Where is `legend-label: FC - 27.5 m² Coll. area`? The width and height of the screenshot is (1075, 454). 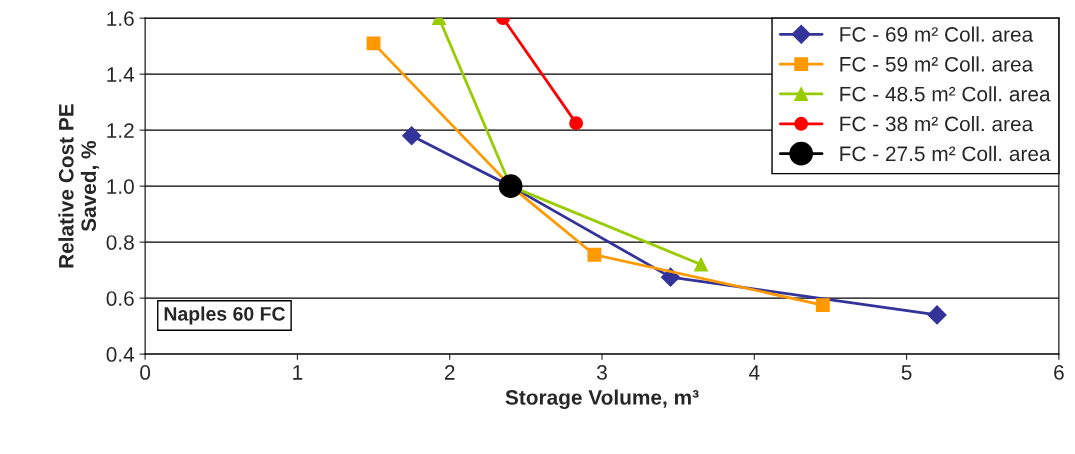 legend-label: FC - 27.5 m² Coll. area is located at coordinates (945, 153).